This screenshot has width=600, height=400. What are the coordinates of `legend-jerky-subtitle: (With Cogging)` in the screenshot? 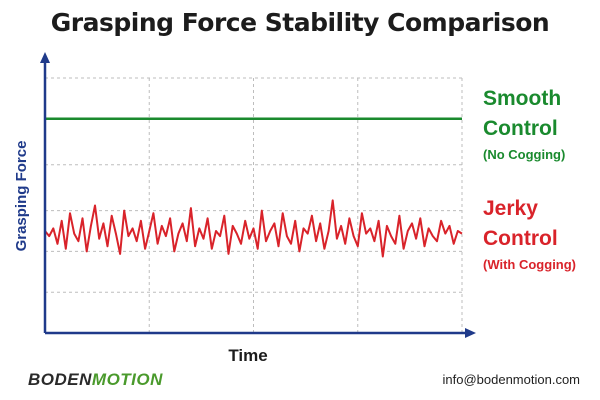 It's located at (530, 264).